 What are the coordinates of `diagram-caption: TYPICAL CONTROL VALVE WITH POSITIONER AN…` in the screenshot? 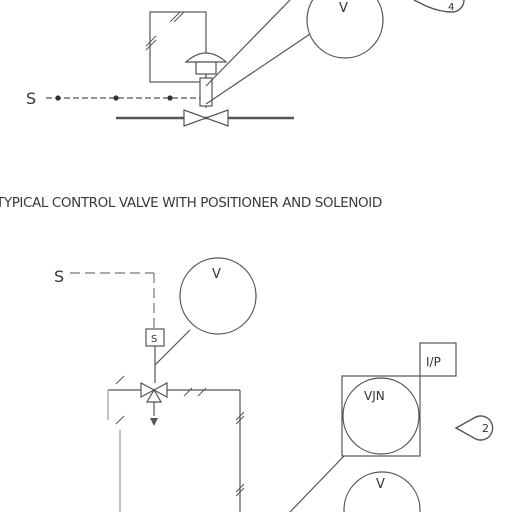 It's located at (191, 203).